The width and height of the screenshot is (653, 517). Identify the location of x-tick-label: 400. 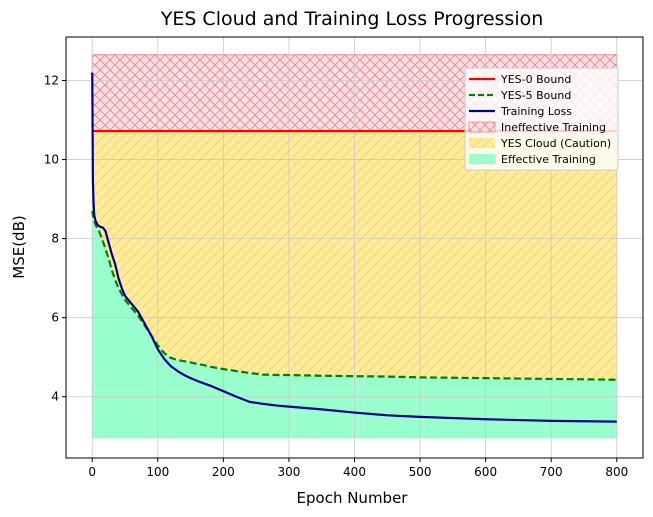
(354, 472).